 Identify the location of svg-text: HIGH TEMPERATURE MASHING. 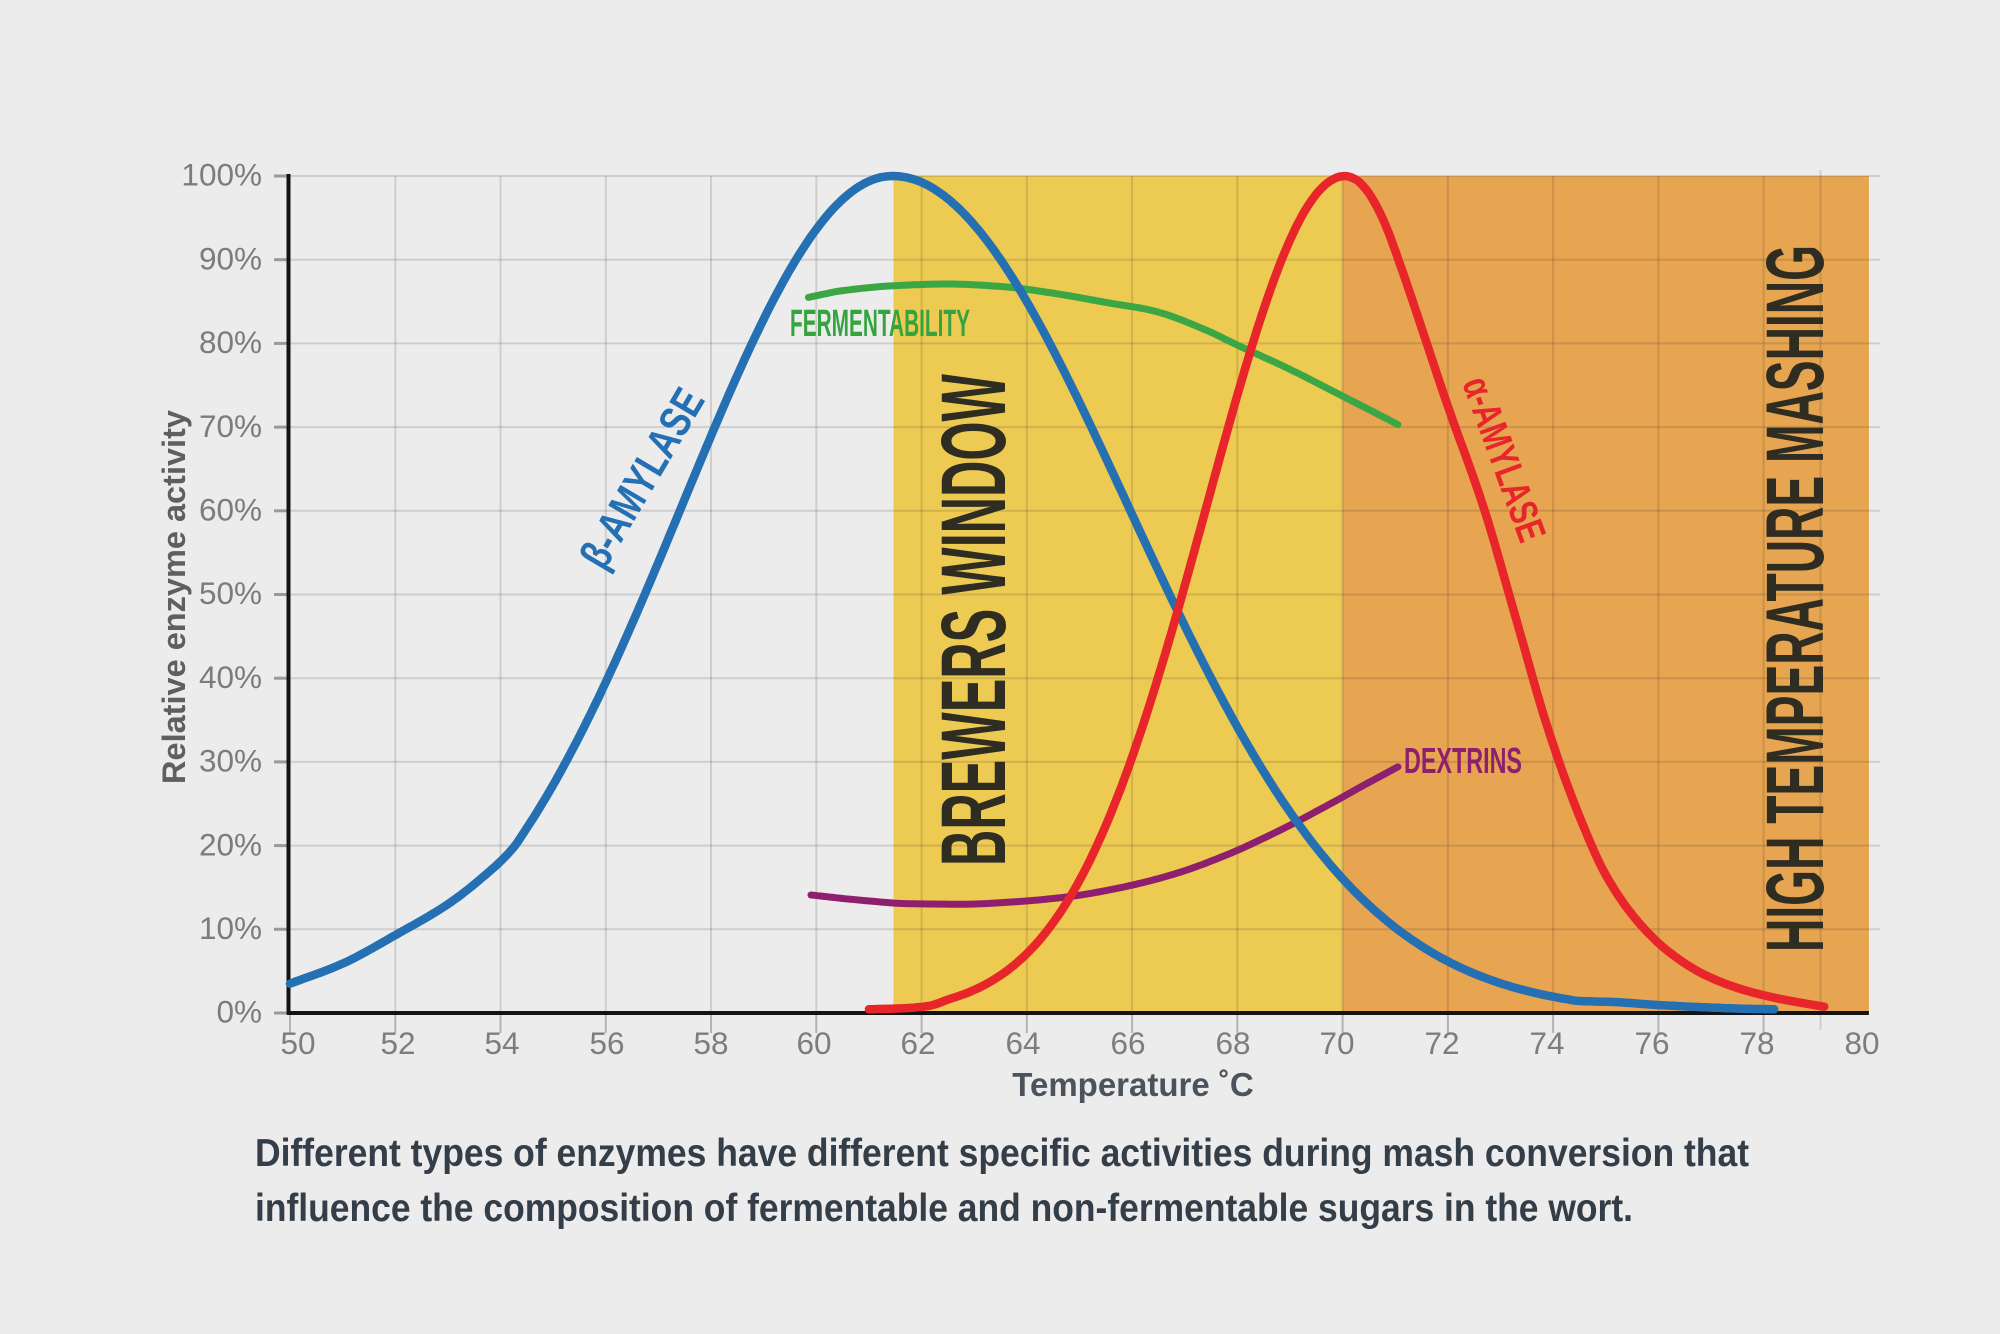
(1795, 598).